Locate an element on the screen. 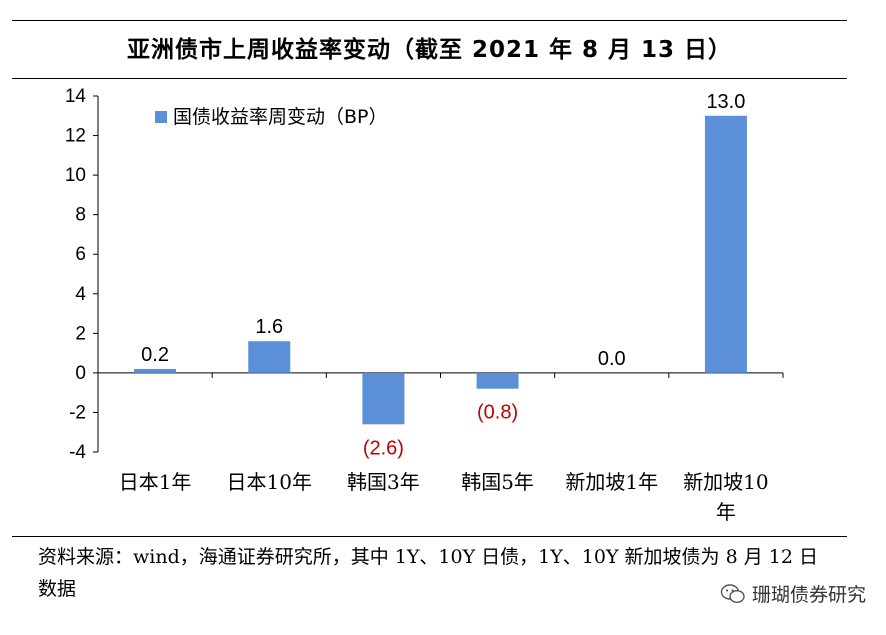 The width and height of the screenshot is (886, 635). x-tick-label: 日本10年 is located at coordinates (269, 482).